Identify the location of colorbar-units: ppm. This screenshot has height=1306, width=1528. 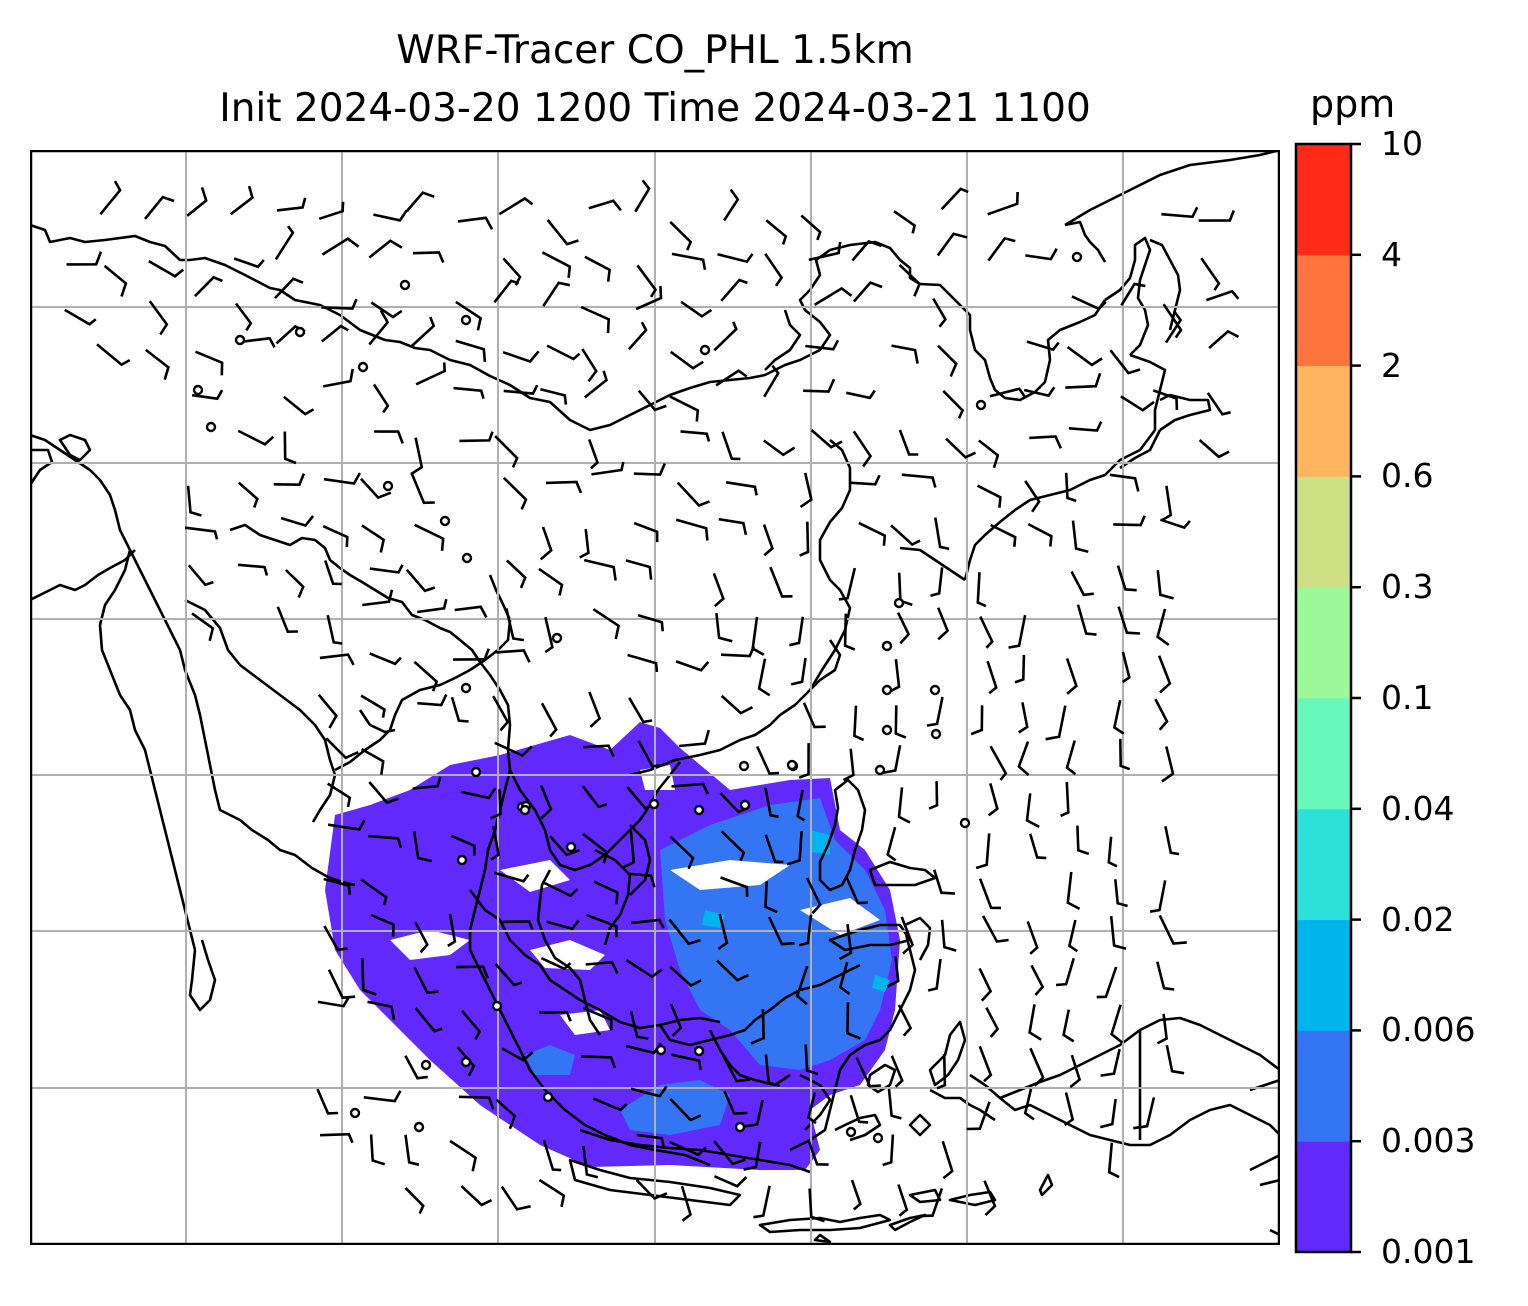
(1353, 104).